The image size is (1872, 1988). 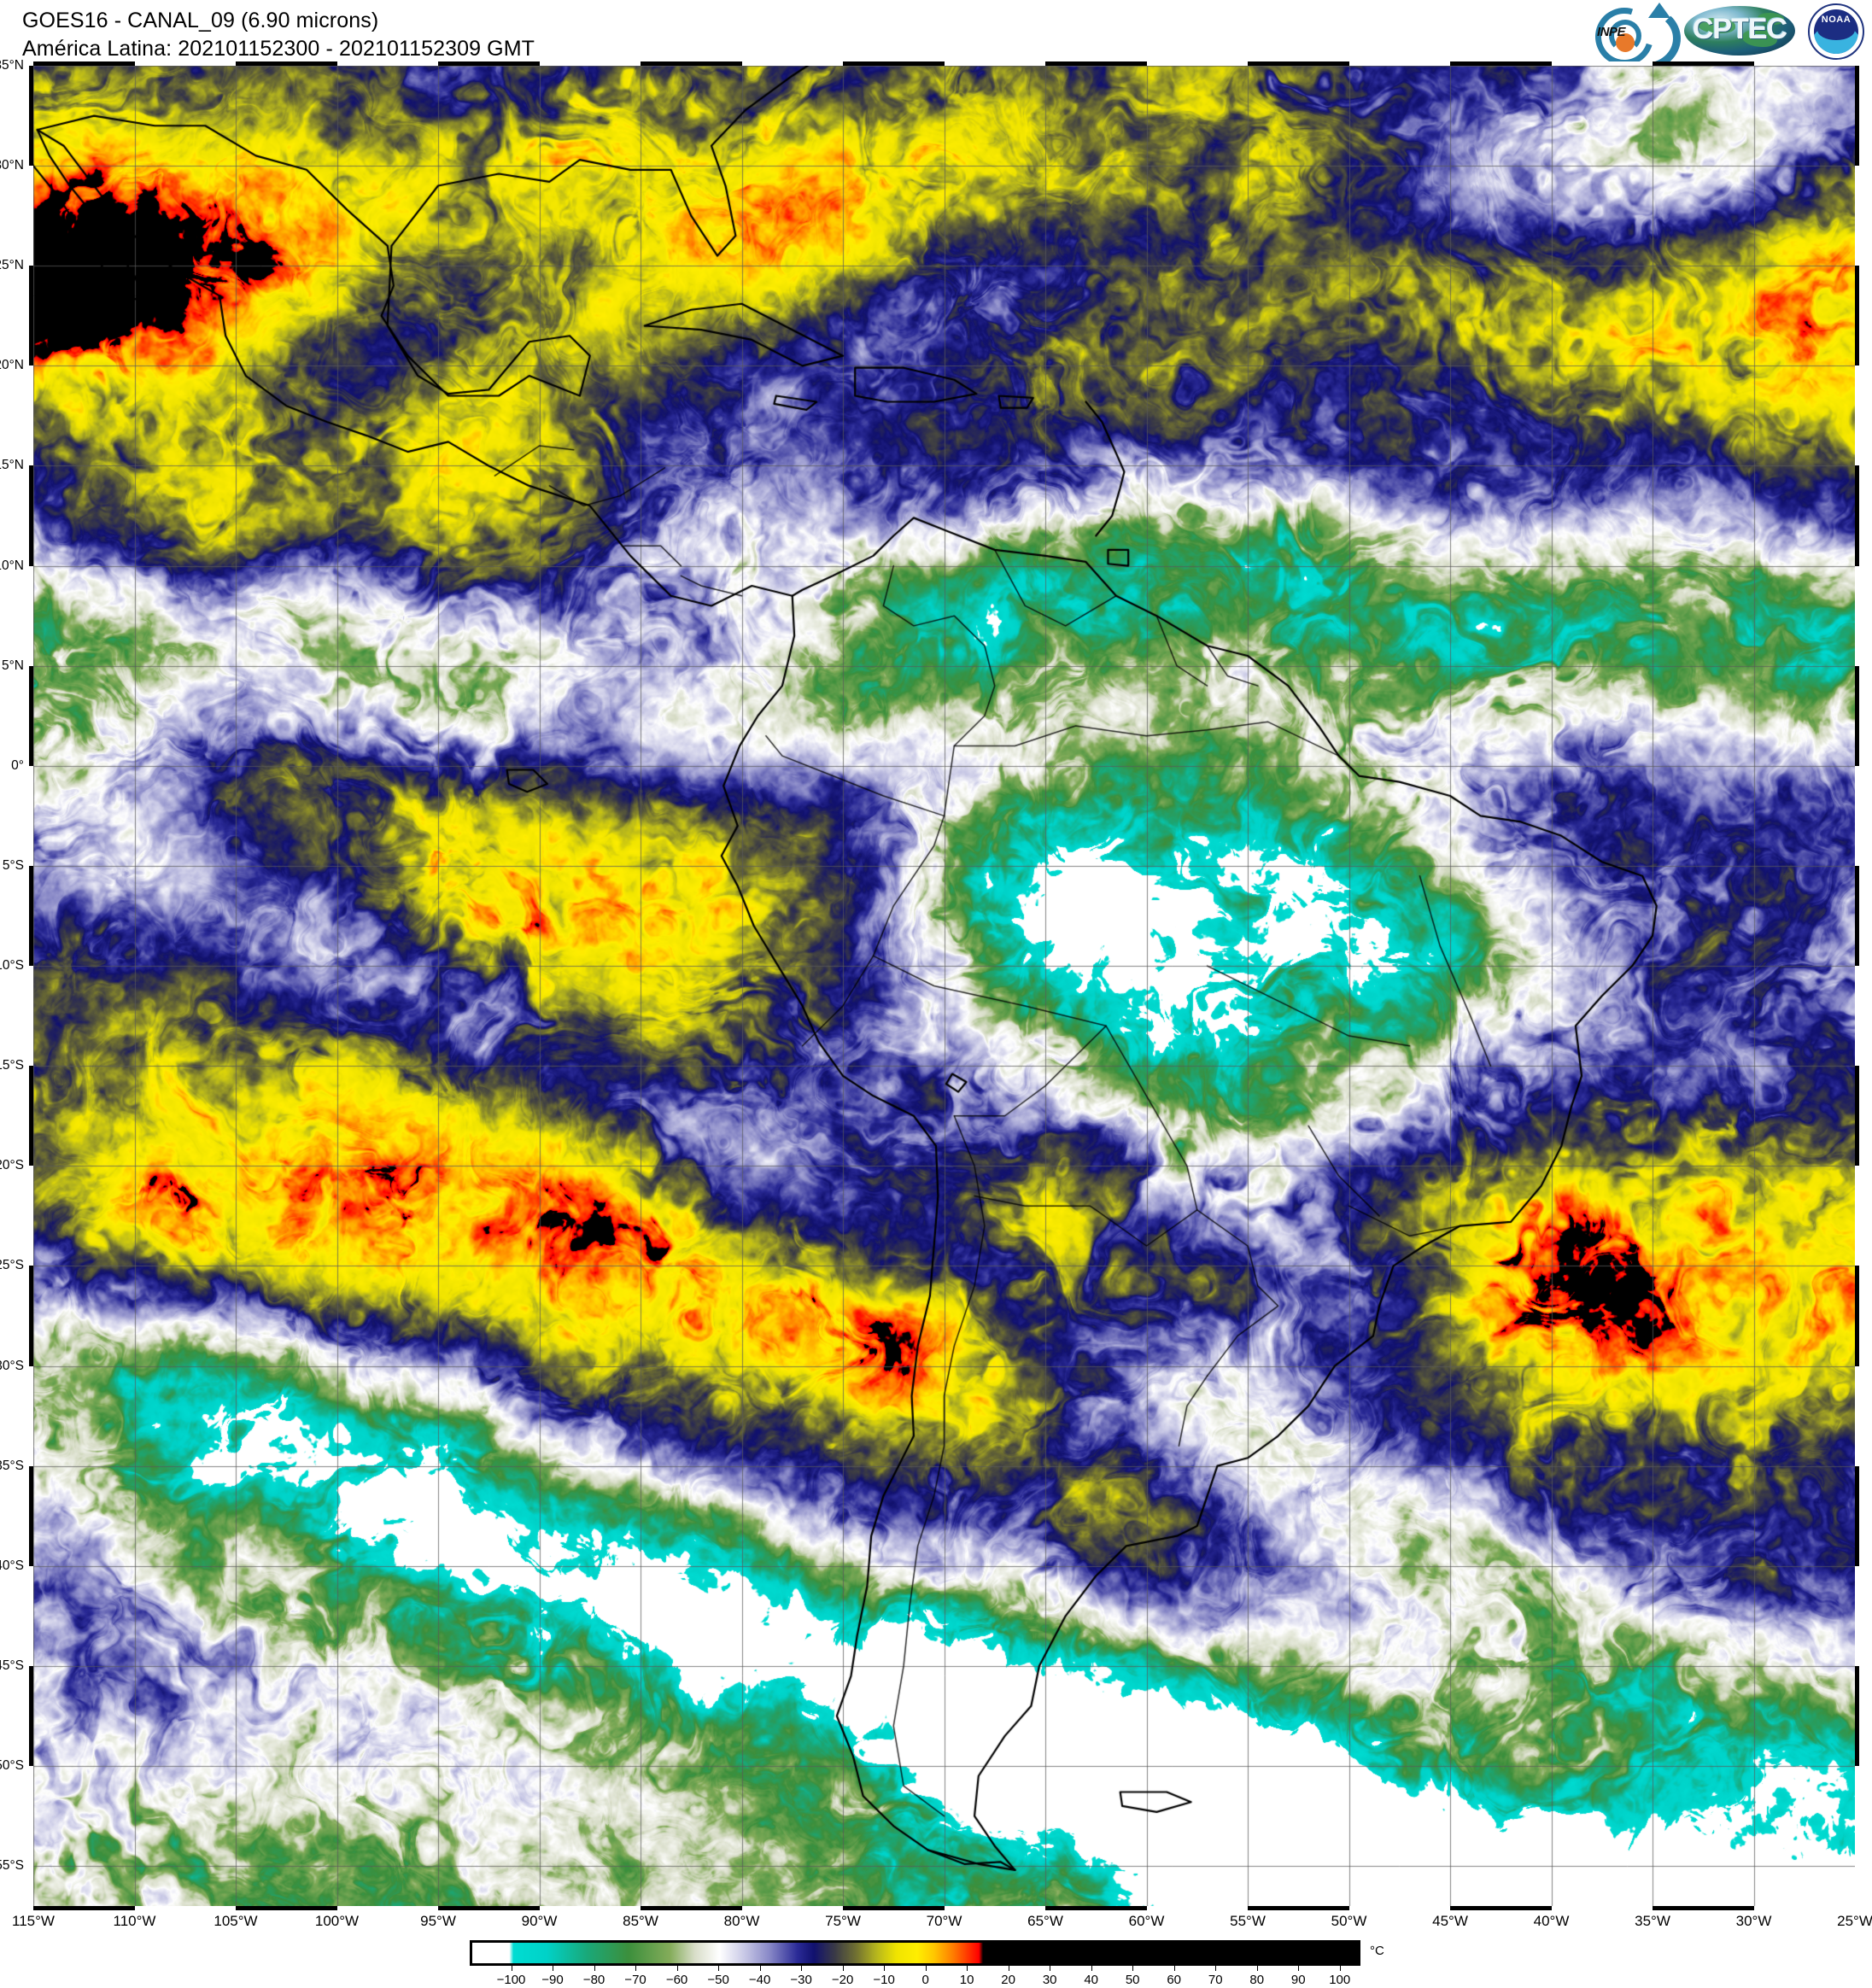 What do you see at coordinates (1659, 10) in the screenshot?
I see `inpe-arrow-icon` at bounding box center [1659, 10].